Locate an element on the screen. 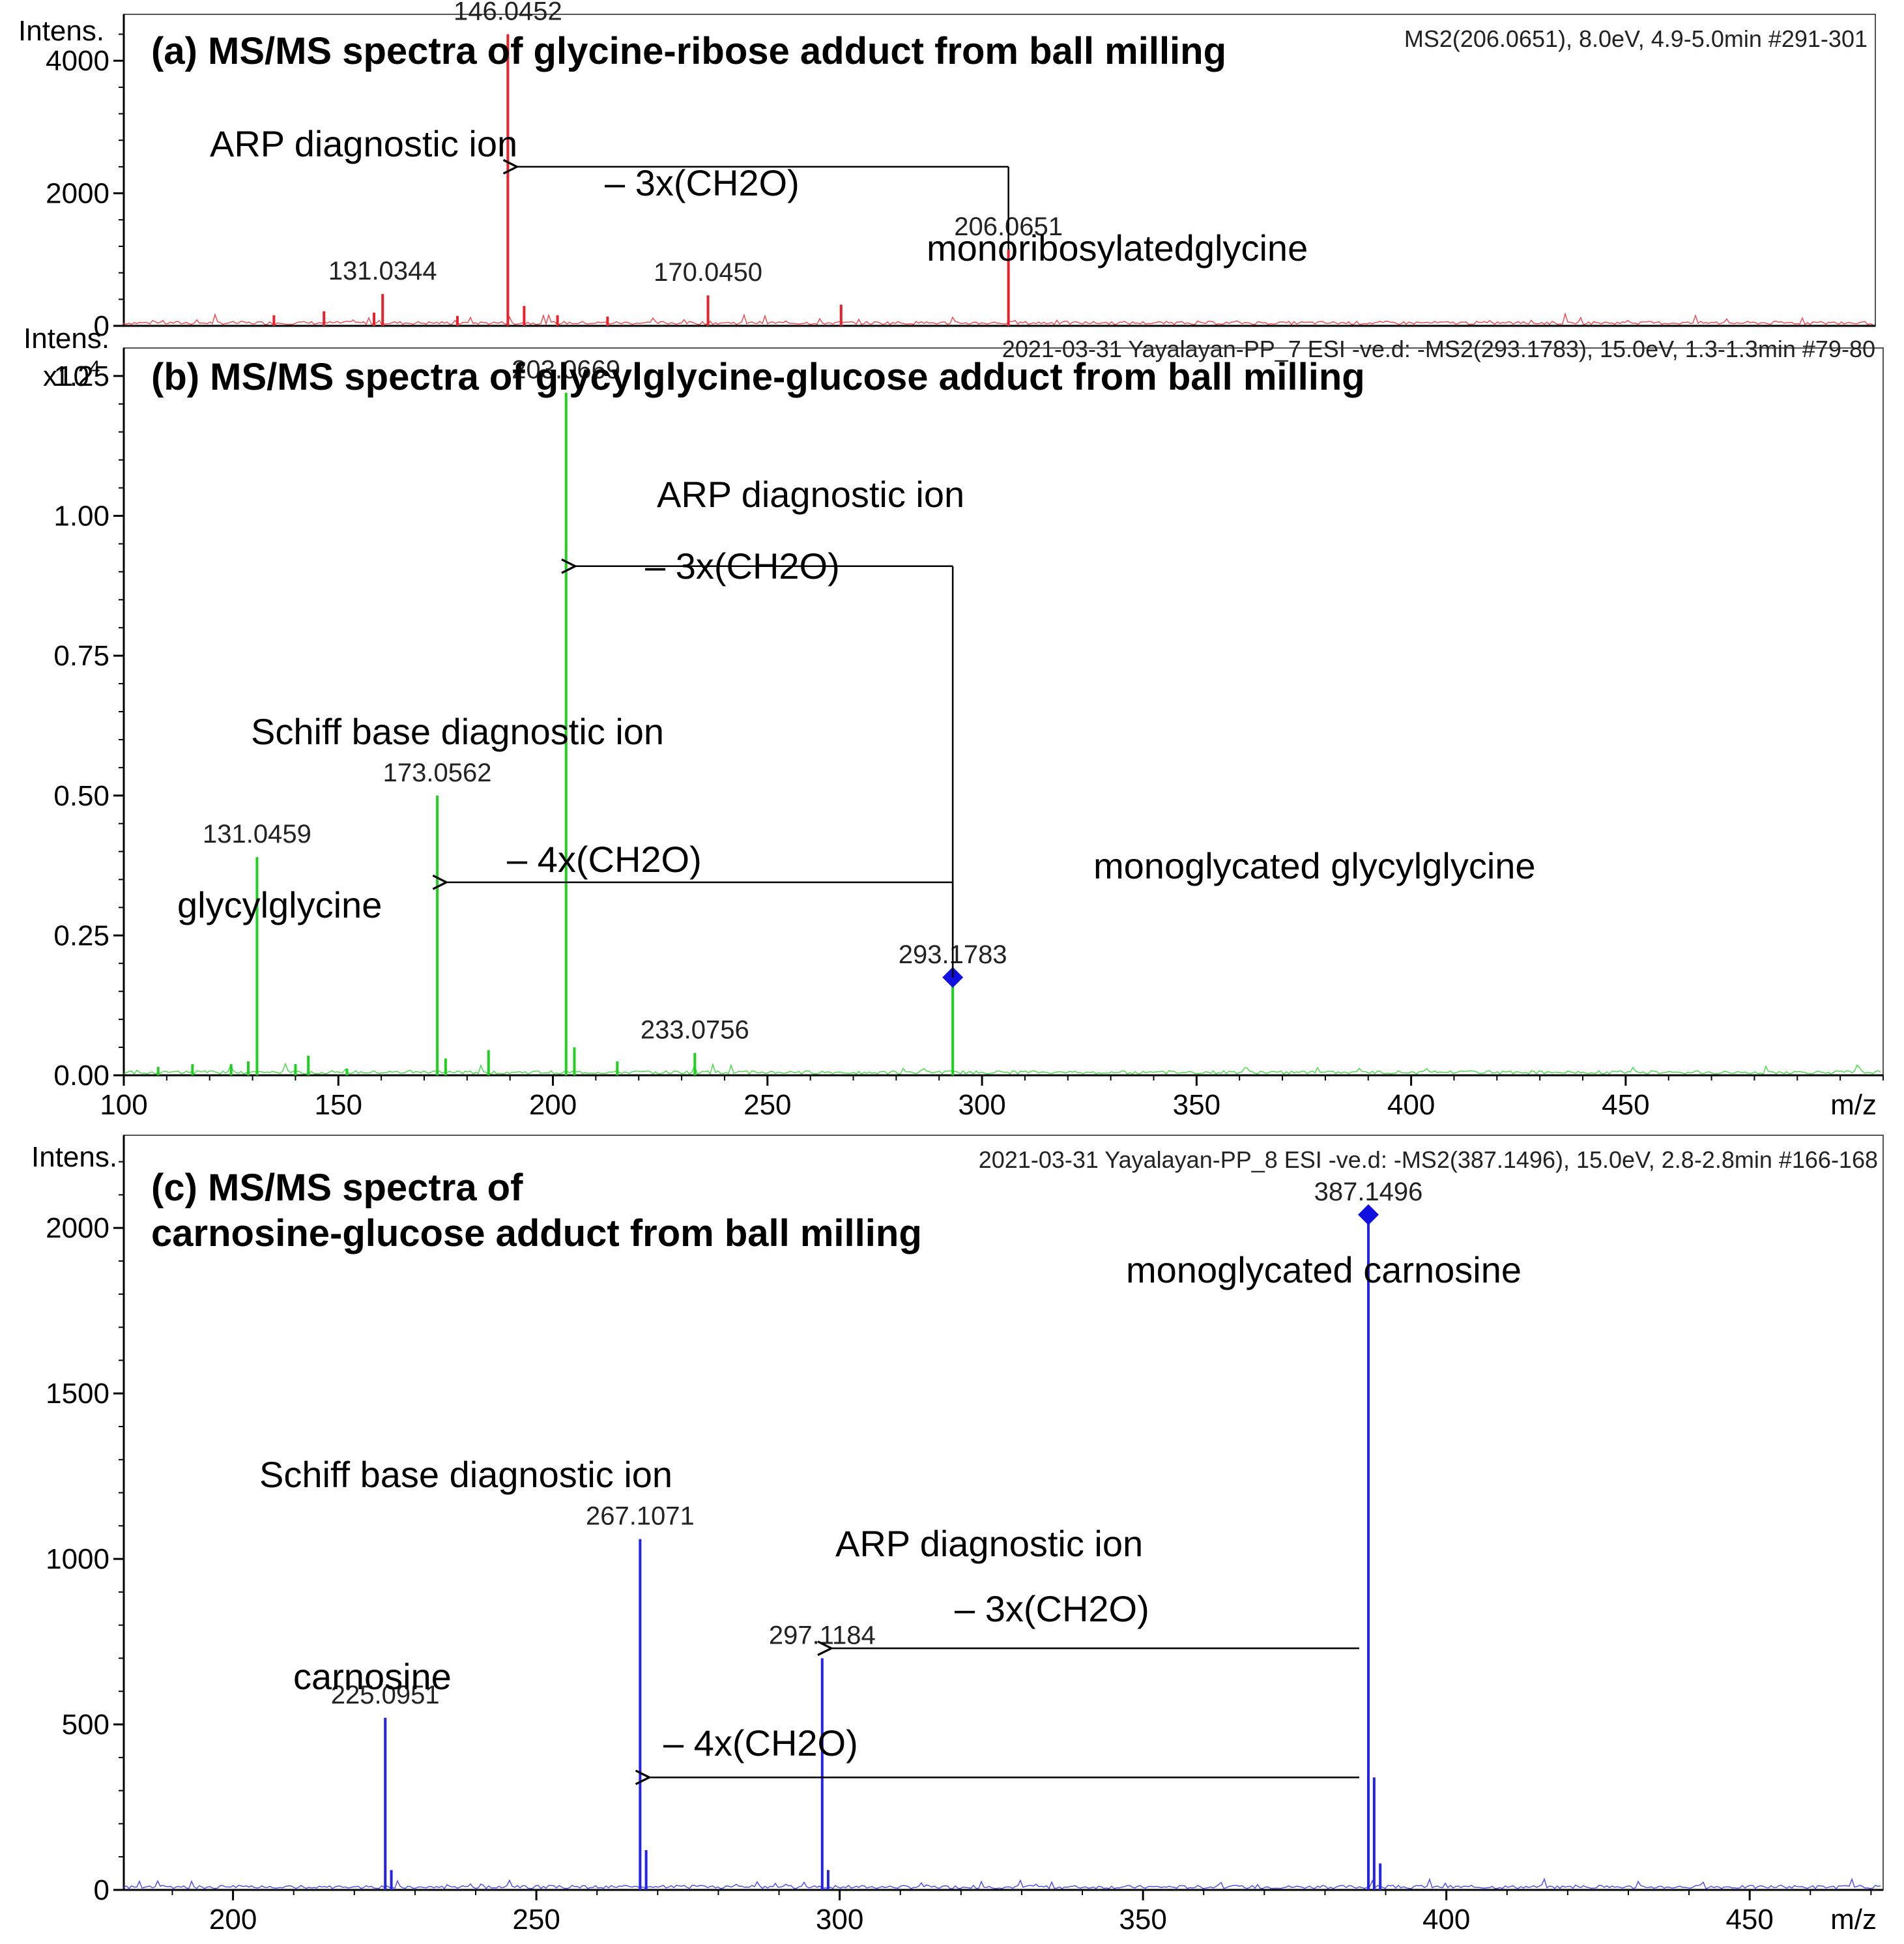  x-tick-label: 150 is located at coordinates (339, 1105).